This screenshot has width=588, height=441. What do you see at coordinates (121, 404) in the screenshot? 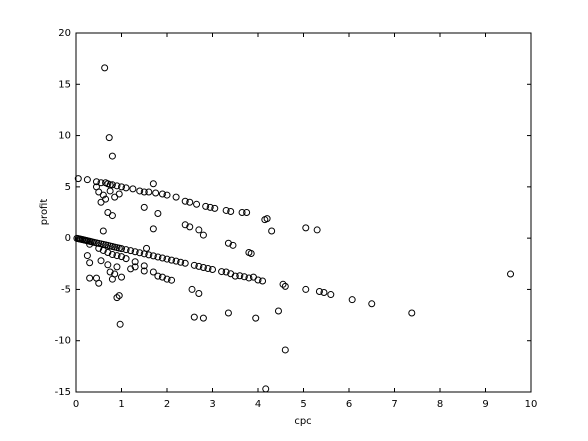
I see `x-tick-label: 1` at bounding box center [121, 404].